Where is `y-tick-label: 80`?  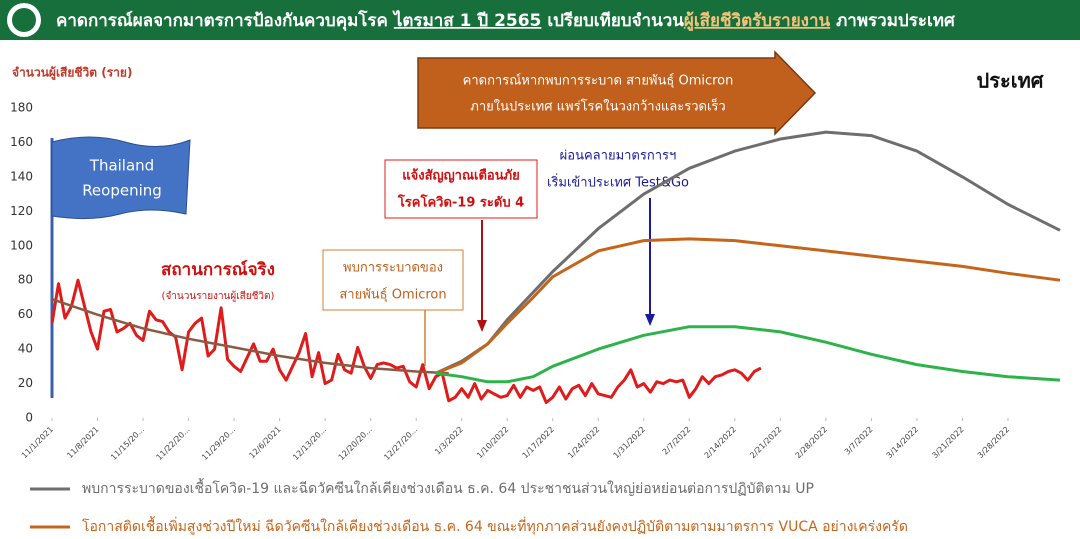
y-tick-label: 80 is located at coordinates (25, 280).